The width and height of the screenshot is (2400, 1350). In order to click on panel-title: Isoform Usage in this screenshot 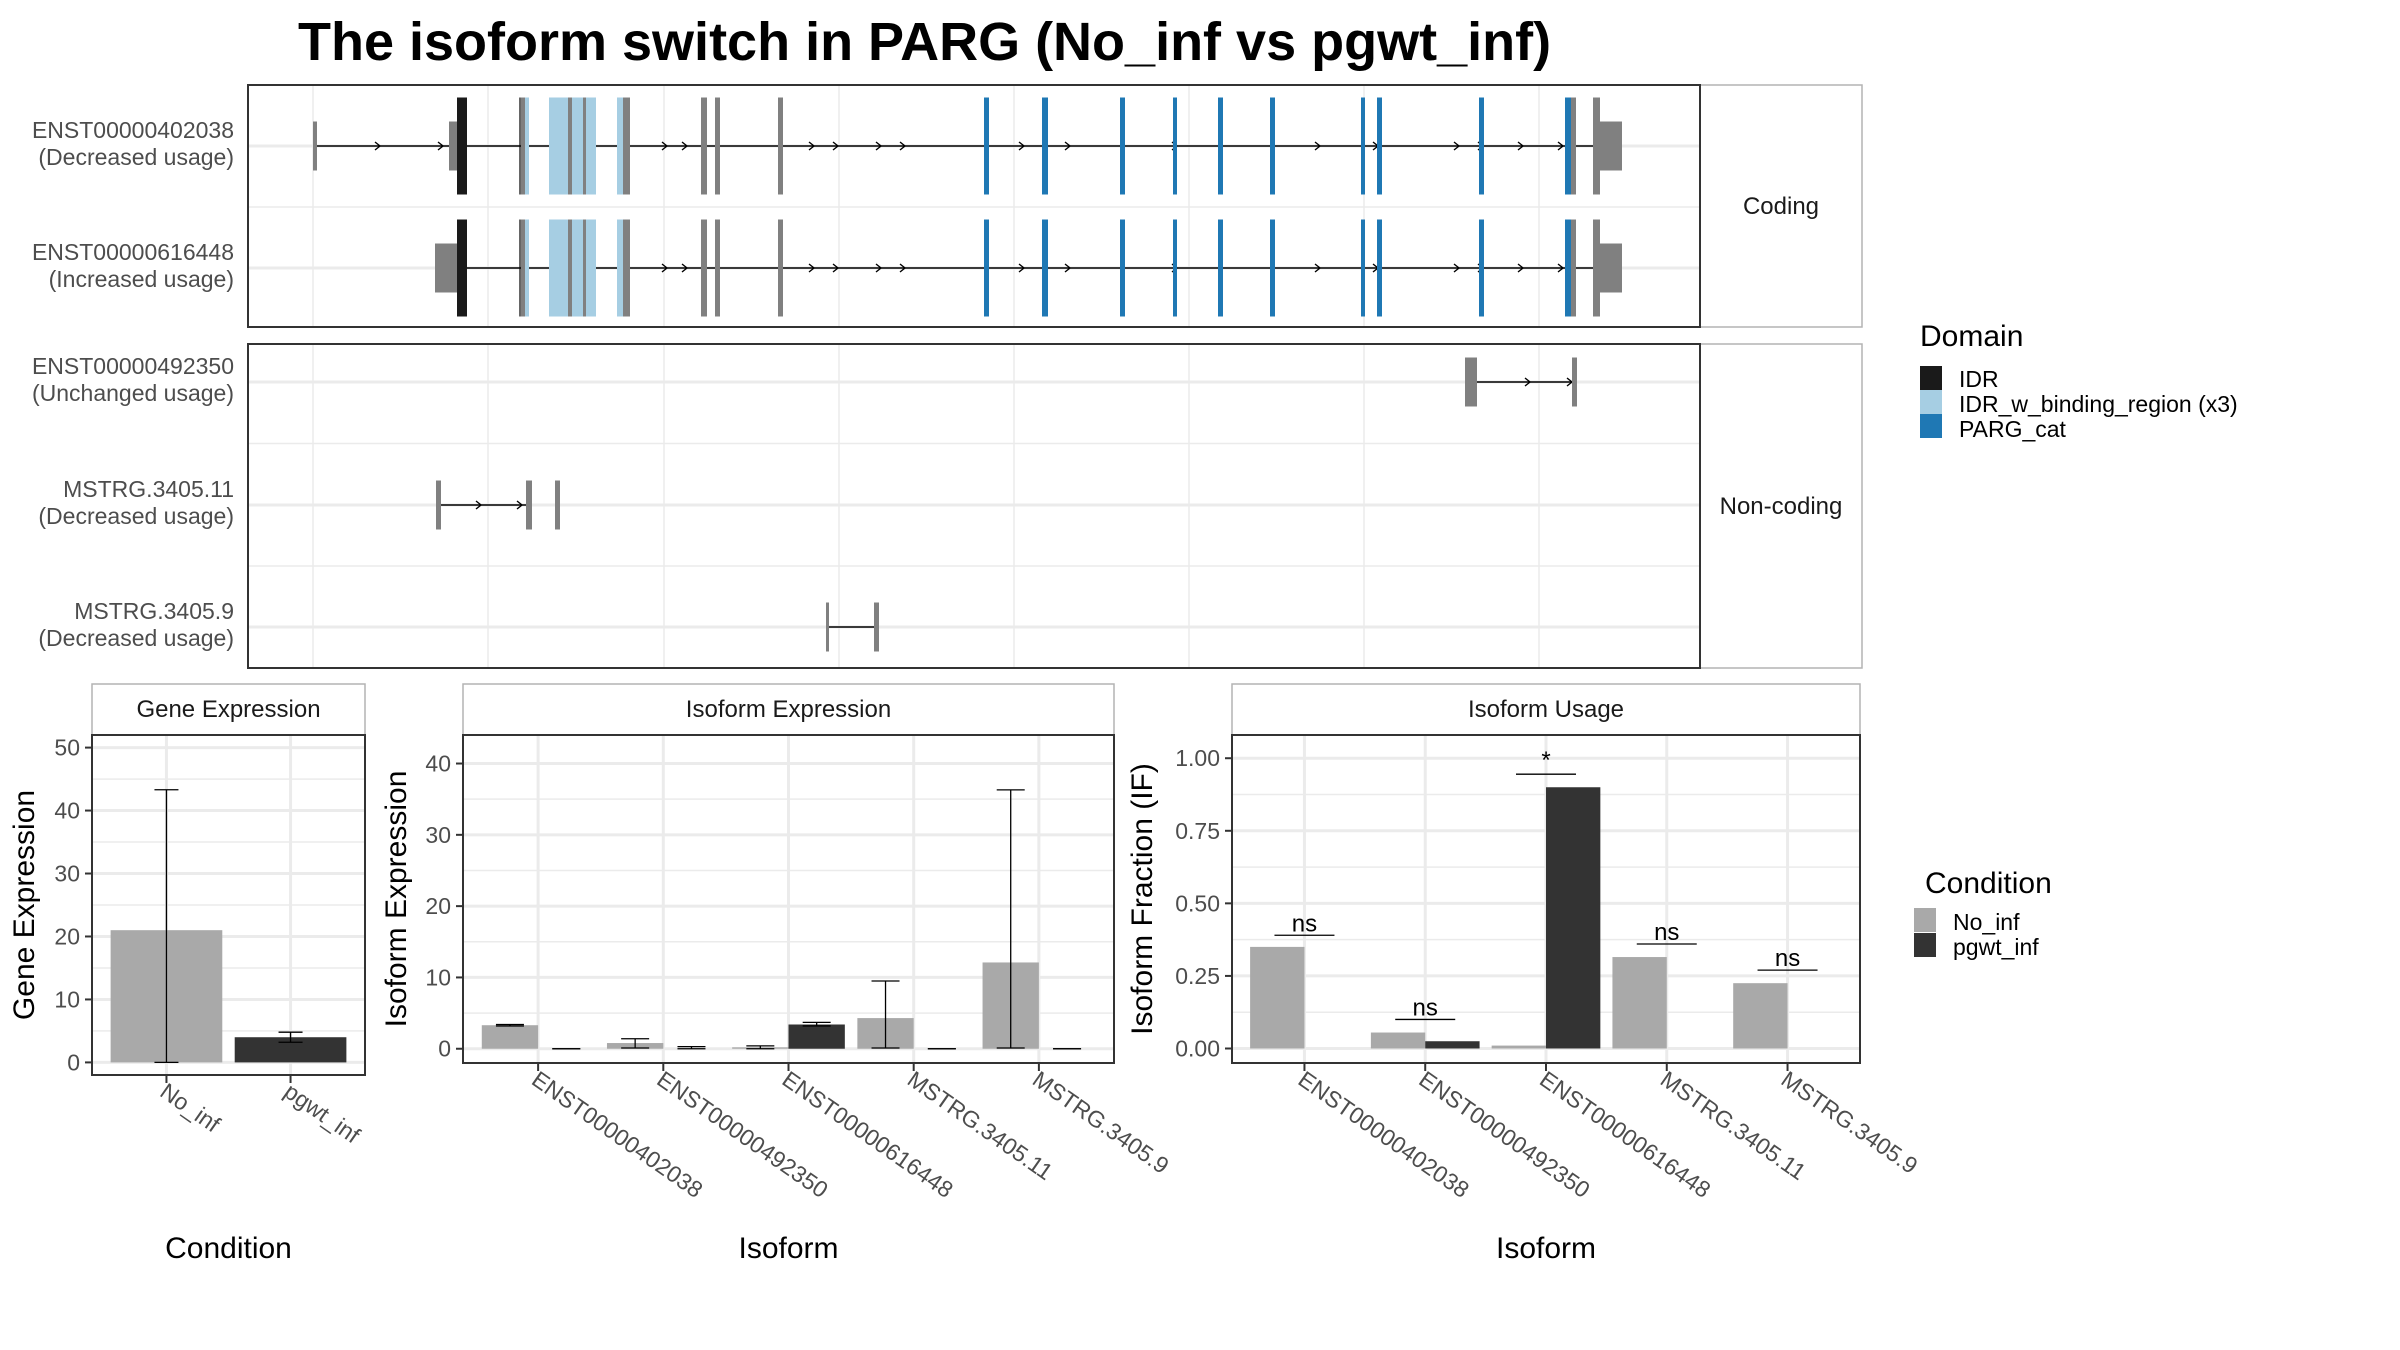, I will do `click(1546, 709)`.